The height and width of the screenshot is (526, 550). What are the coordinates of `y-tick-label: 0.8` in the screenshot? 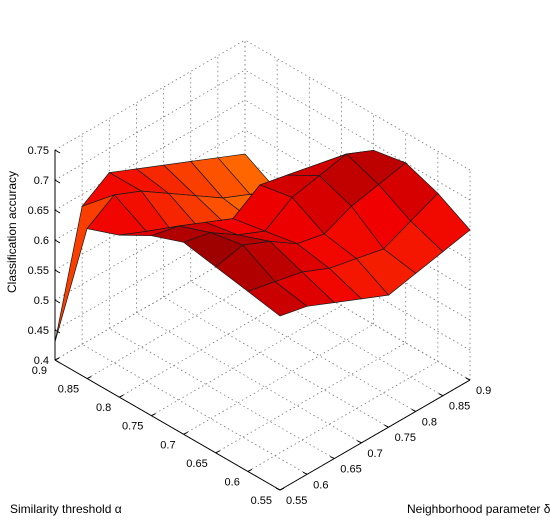 It's located at (429, 422).